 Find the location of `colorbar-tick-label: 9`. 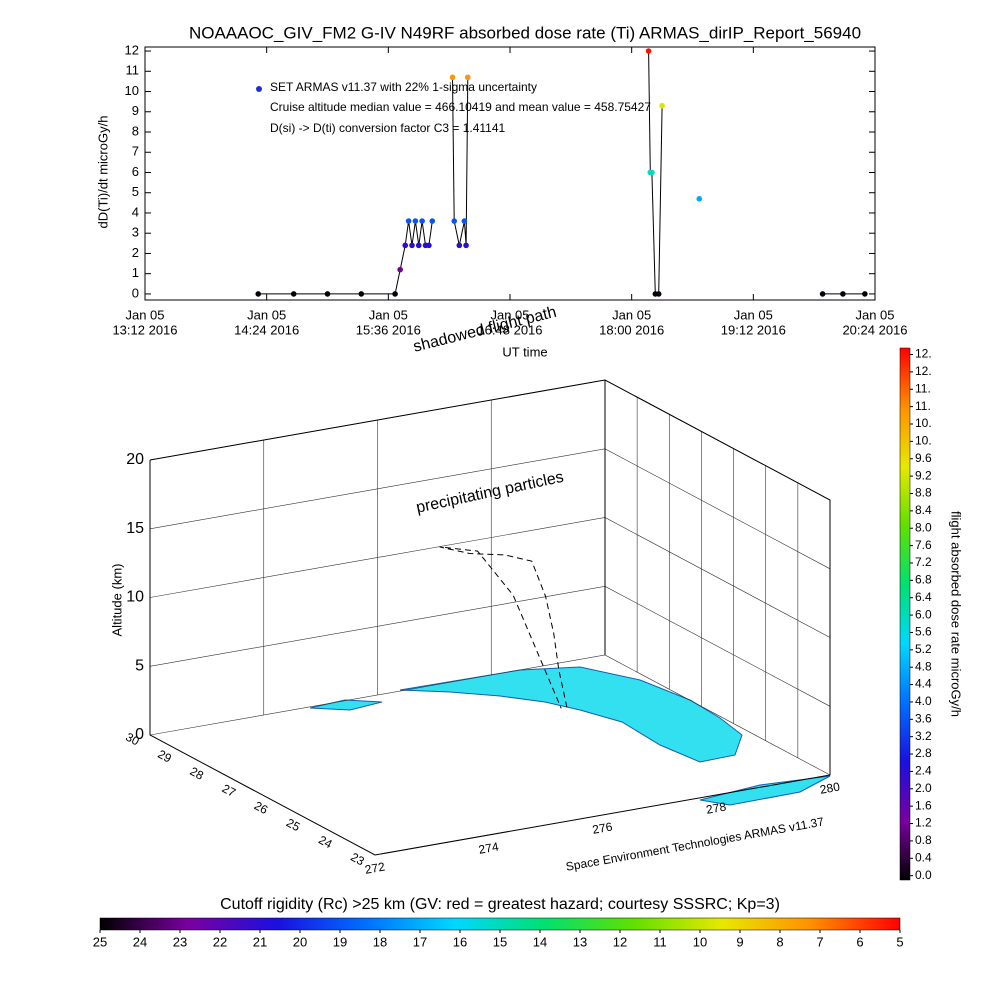

colorbar-tick-label: 9 is located at coordinates (739, 941).